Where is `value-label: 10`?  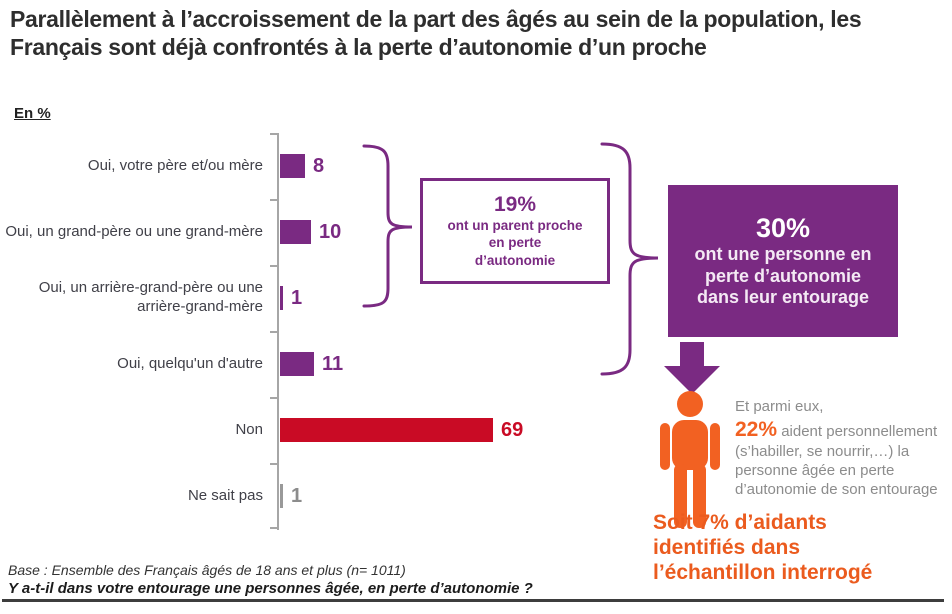
value-label: 10 is located at coordinates (330, 231).